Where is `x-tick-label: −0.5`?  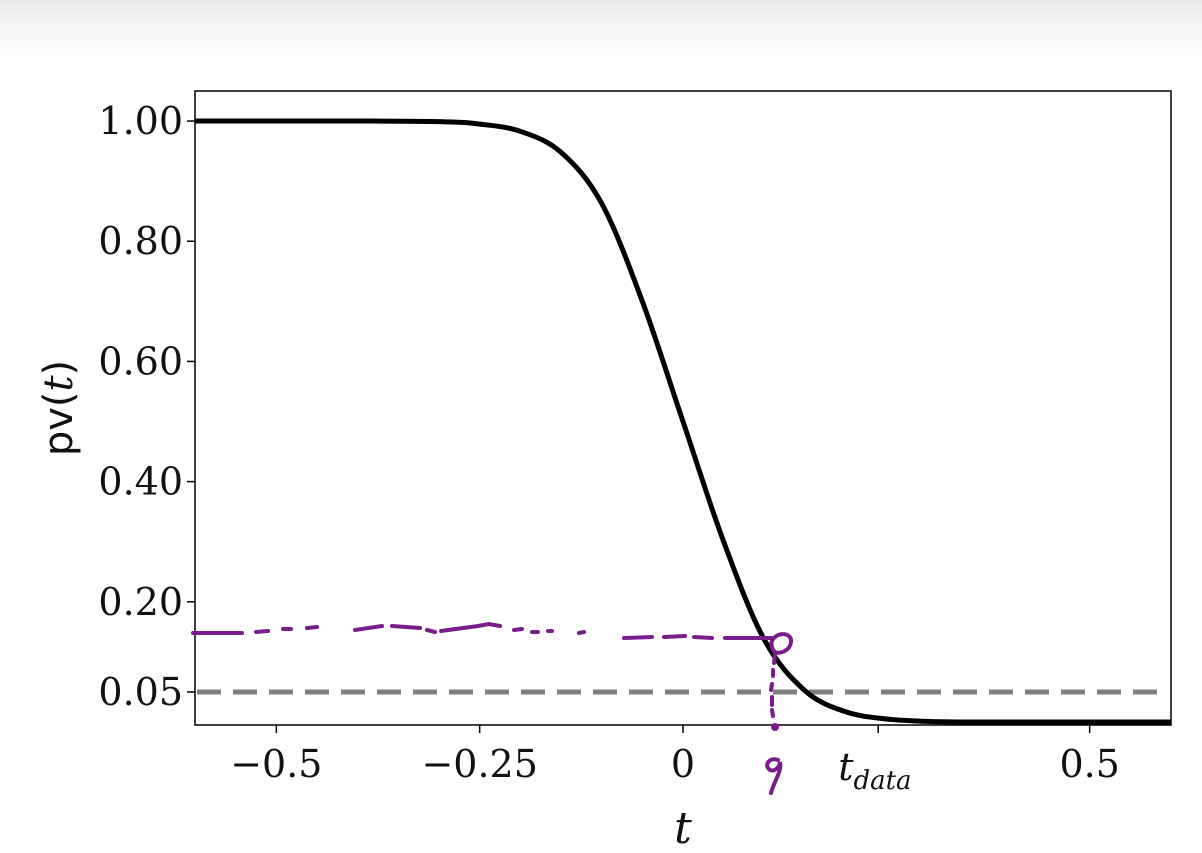
x-tick-label: −0.5 is located at coordinates (276, 764).